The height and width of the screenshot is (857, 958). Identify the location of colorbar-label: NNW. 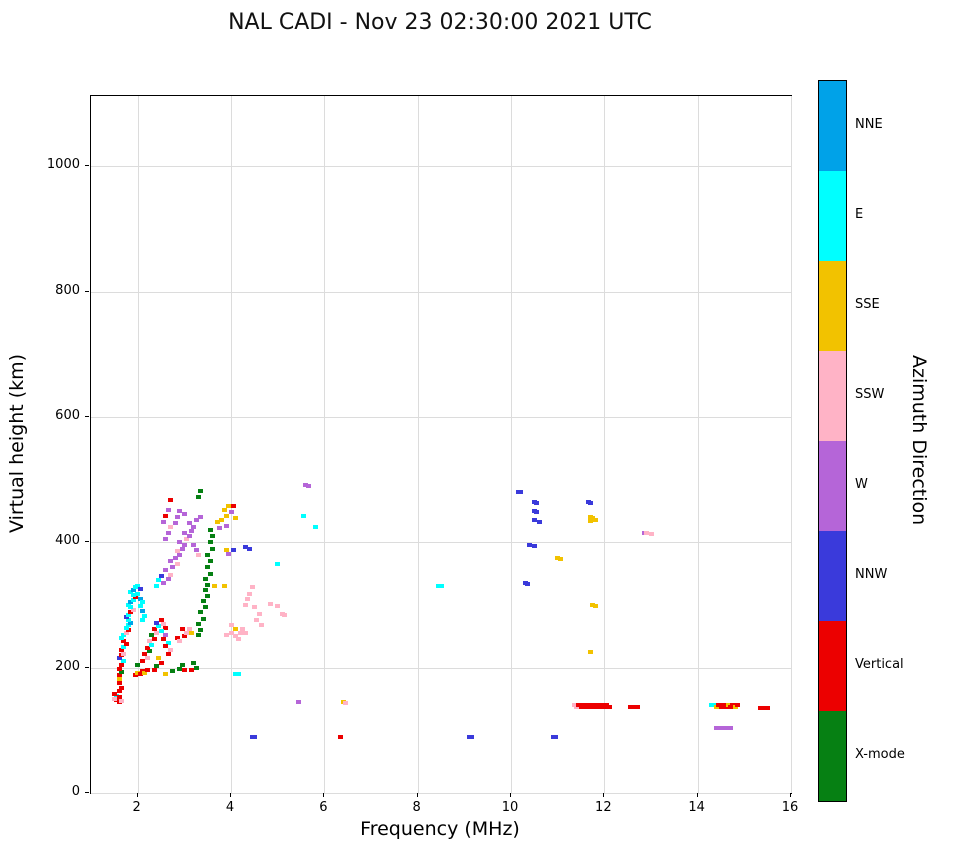
(871, 574).